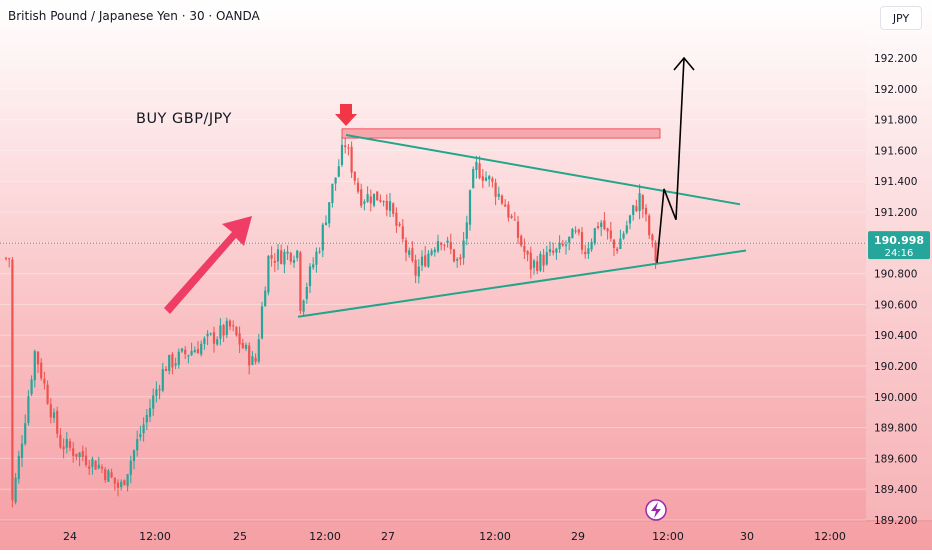 Image resolution: width=932 pixels, height=554 pixels. I want to click on y-tick-label: 191.800, so click(895, 121).